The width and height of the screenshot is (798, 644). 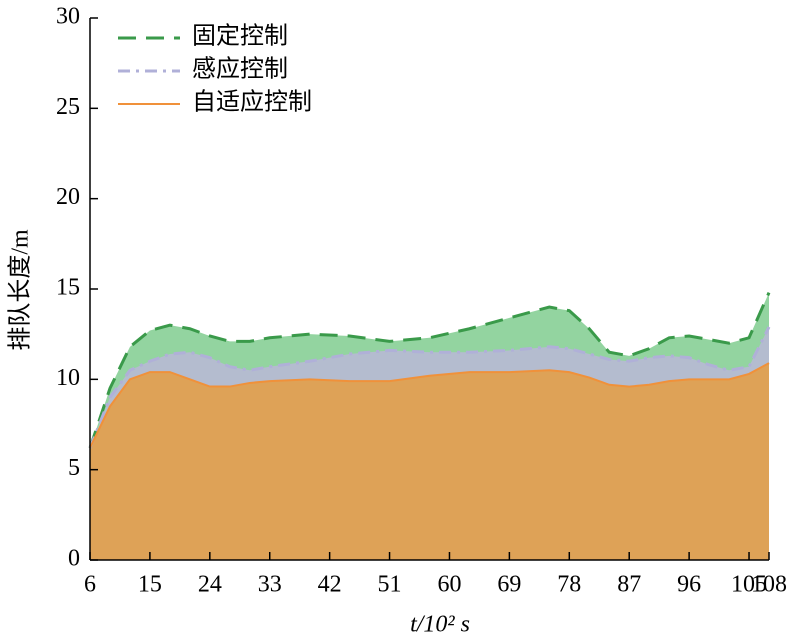 I want to click on x-axis-label: t/10² s, so click(x=440, y=625).